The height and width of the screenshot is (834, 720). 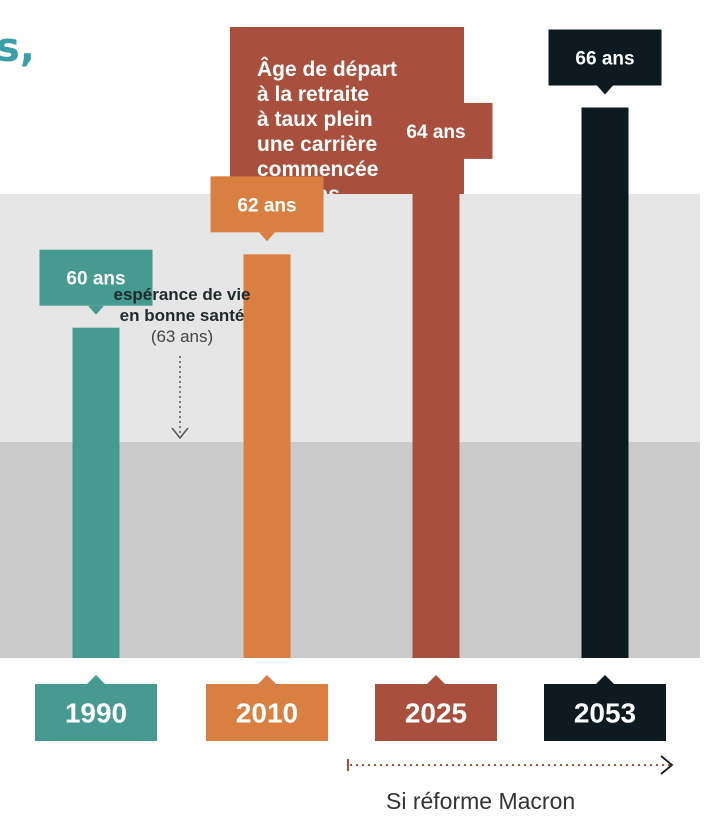 I want to click on bar-1990, so click(x=96, y=492).